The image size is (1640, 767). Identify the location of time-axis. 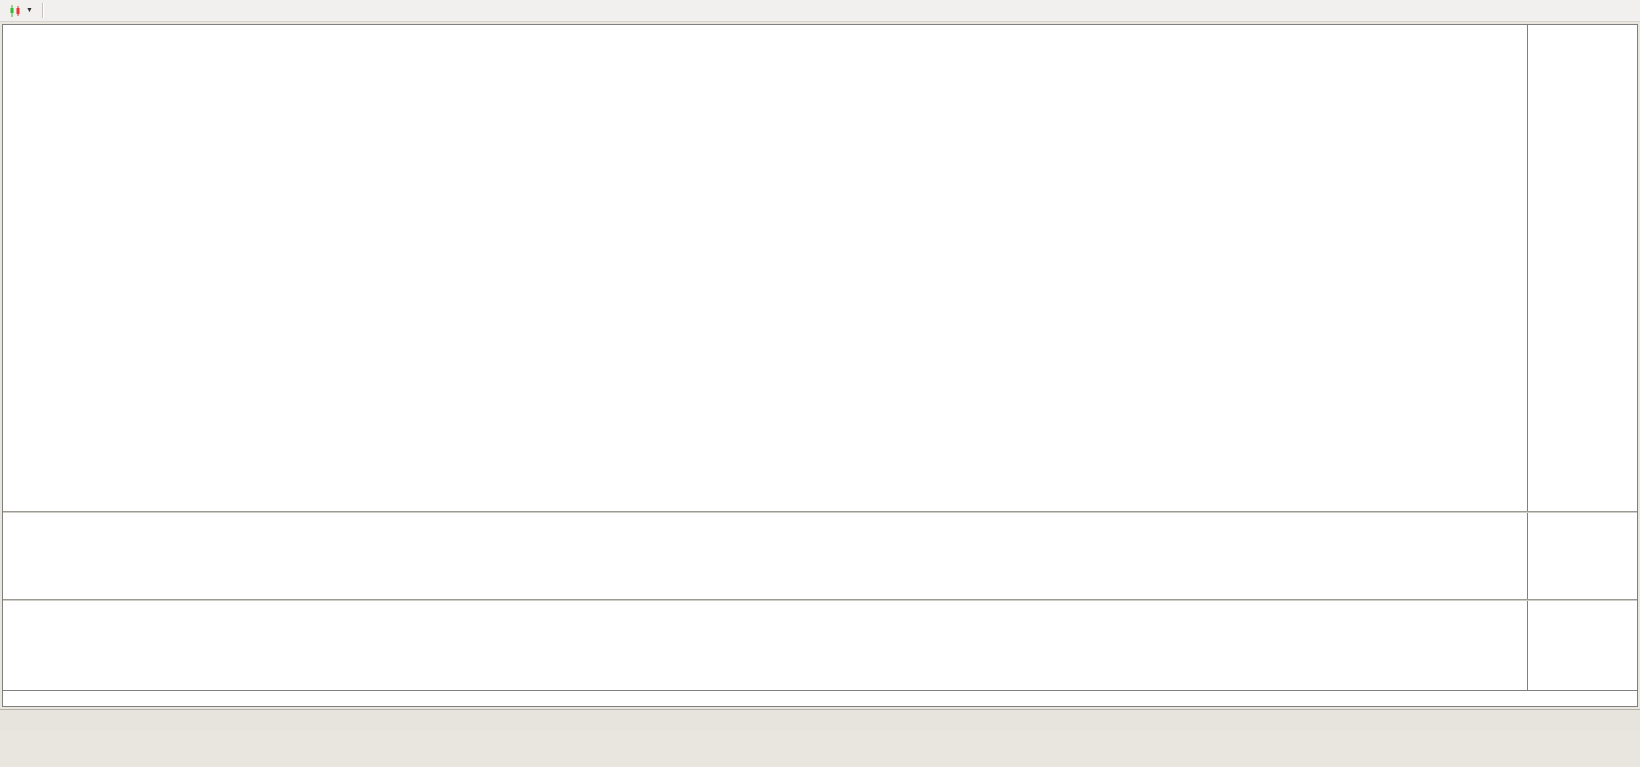
(820, 698).